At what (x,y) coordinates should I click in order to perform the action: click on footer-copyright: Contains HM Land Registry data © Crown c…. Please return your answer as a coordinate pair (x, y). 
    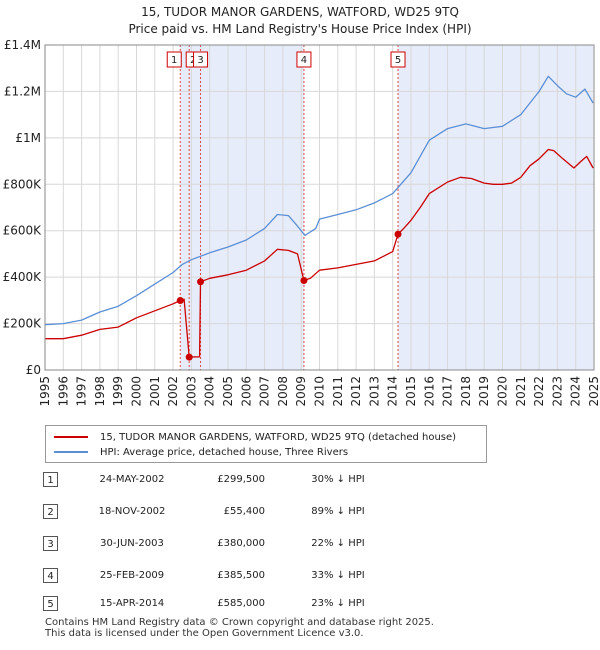
    Looking at the image, I should click on (239, 622).